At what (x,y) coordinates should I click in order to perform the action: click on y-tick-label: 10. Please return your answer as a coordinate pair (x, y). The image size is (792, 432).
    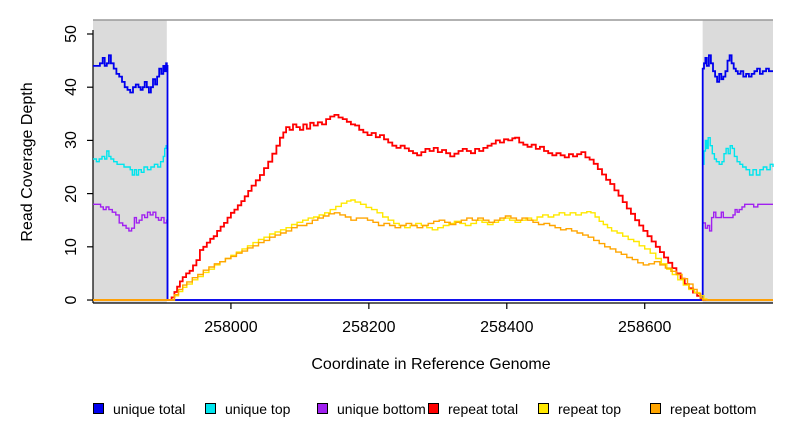
    Looking at the image, I should click on (71, 246).